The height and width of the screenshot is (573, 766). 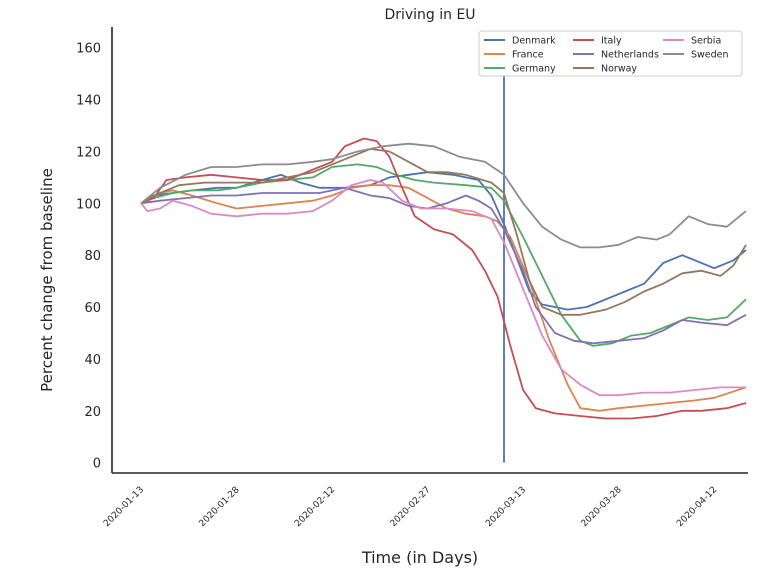 I want to click on x-tick-label: 2020-02-12, so click(x=315, y=507).